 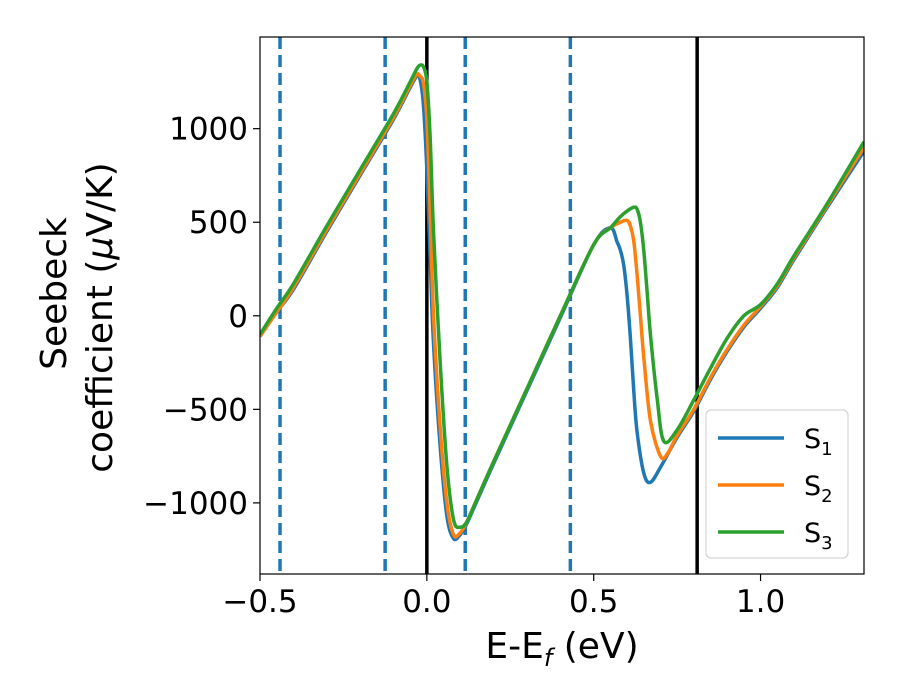 I want to click on y-axis-label-suffix: V/K), so click(x=100, y=199).